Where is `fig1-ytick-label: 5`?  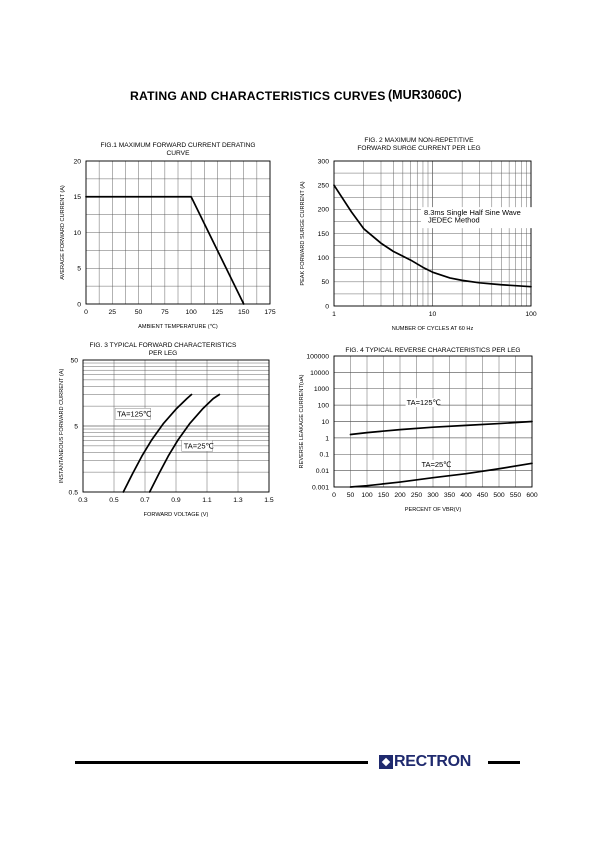 fig1-ytick-label: 5 is located at coordinates (79, 269).